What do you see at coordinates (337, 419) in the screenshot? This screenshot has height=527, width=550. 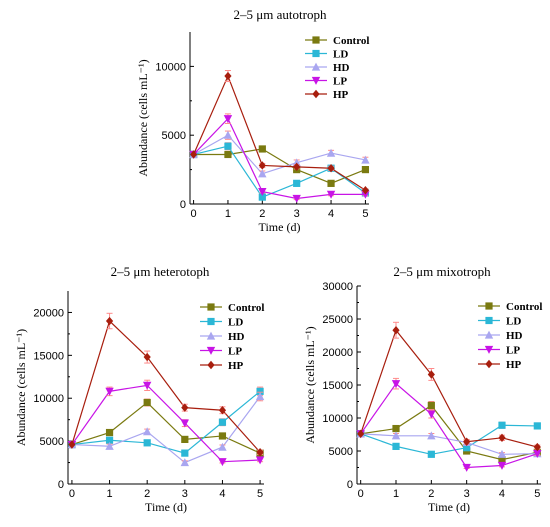 I see `y-tick-label: 10000` at bounding box center [337, 419].